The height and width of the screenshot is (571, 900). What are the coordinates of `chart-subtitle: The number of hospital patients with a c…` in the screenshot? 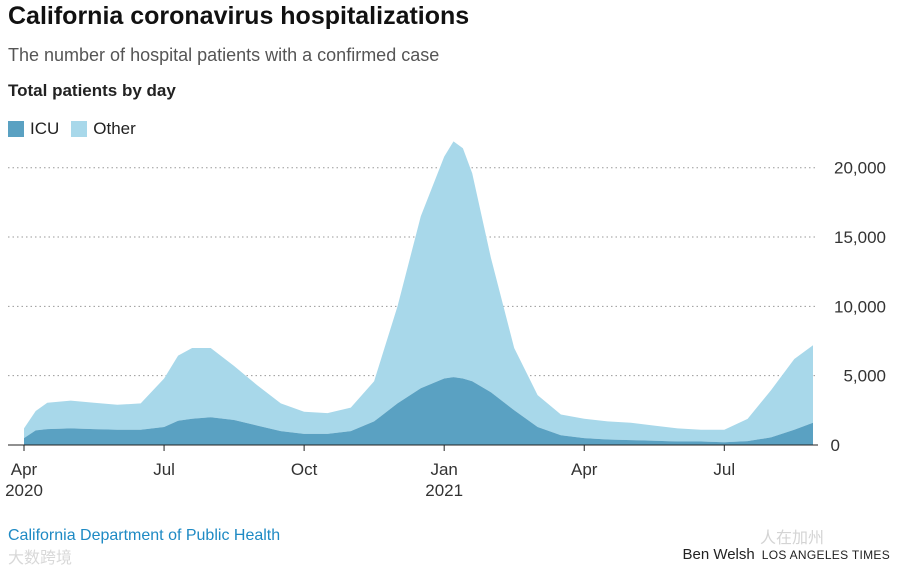 It's located at (224, 55).